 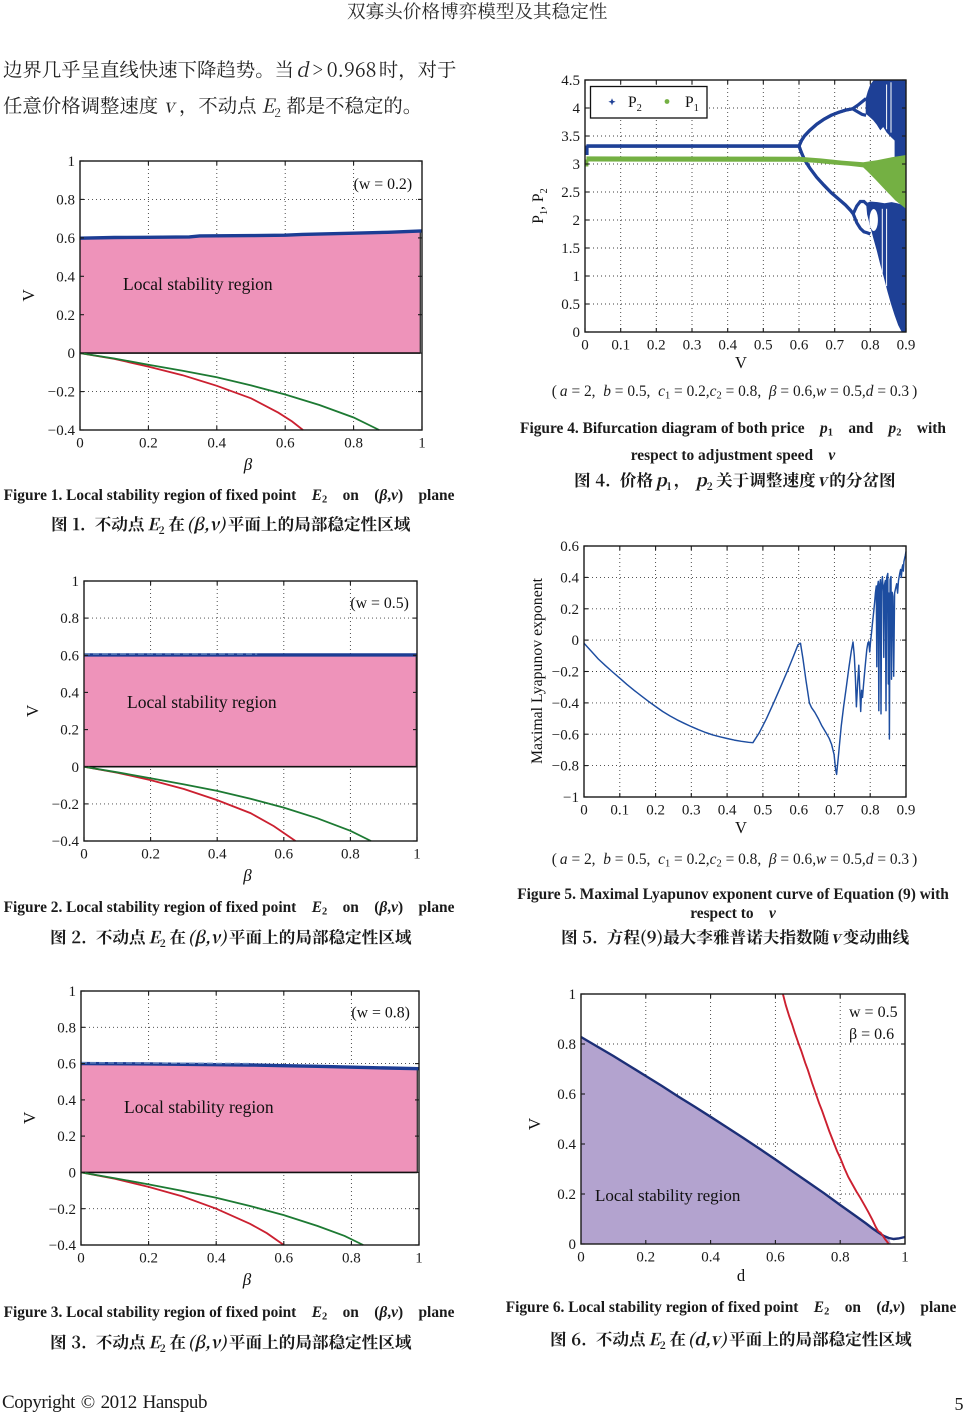 What do you see at coordinates (873, 1012) in the screenshot?
I see `svg-text: w = 0.5` at bounding box center [873, 1012].